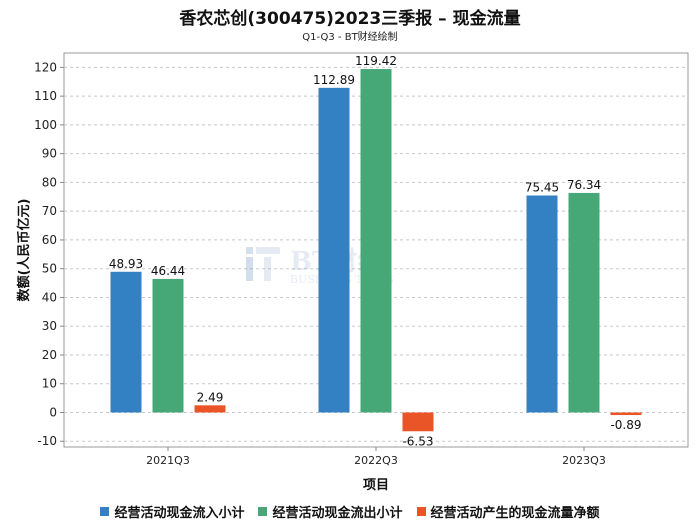  What do you see at coordinates (584, 460) in the screenshot?
I see `x-tick-label: 2023Q3` at bounding box center [584, 460].